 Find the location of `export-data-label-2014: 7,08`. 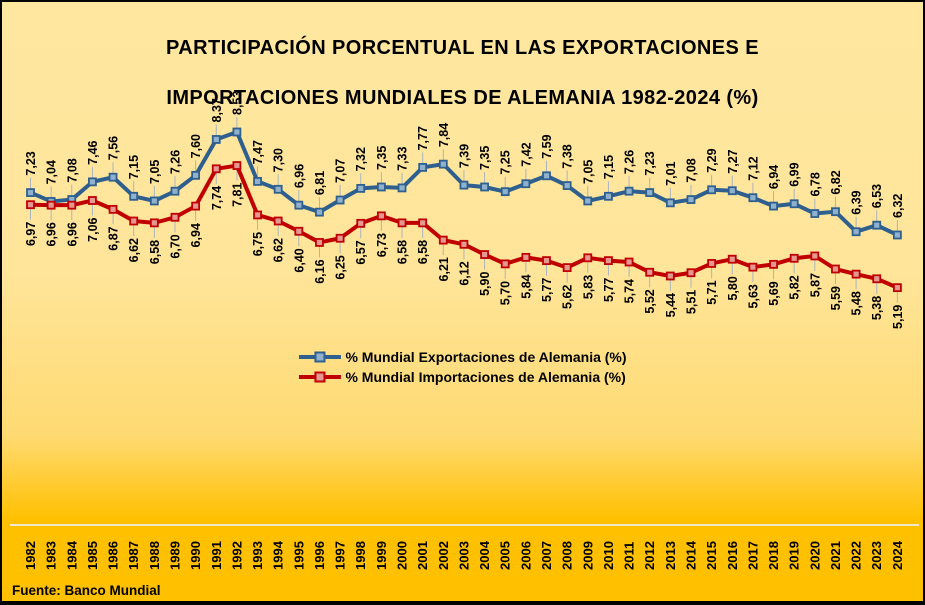

export-data-label-2014: 7,08 is located at coordinates (691, 170).